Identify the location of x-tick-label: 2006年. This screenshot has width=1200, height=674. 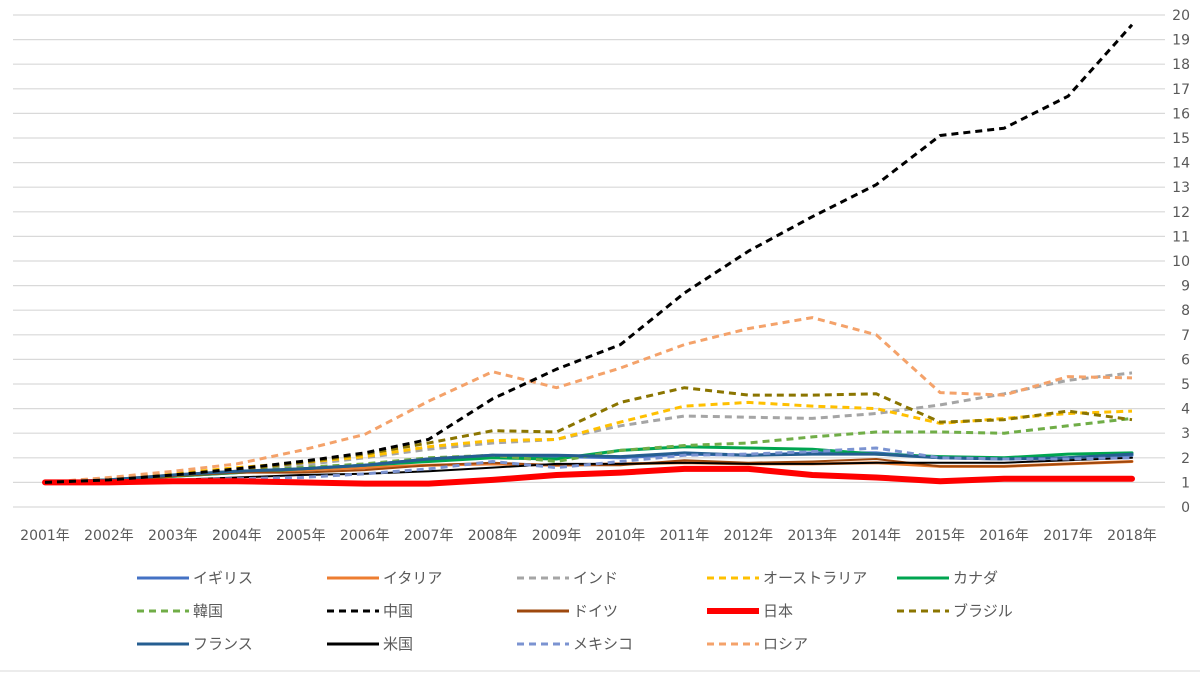
(365, 536).